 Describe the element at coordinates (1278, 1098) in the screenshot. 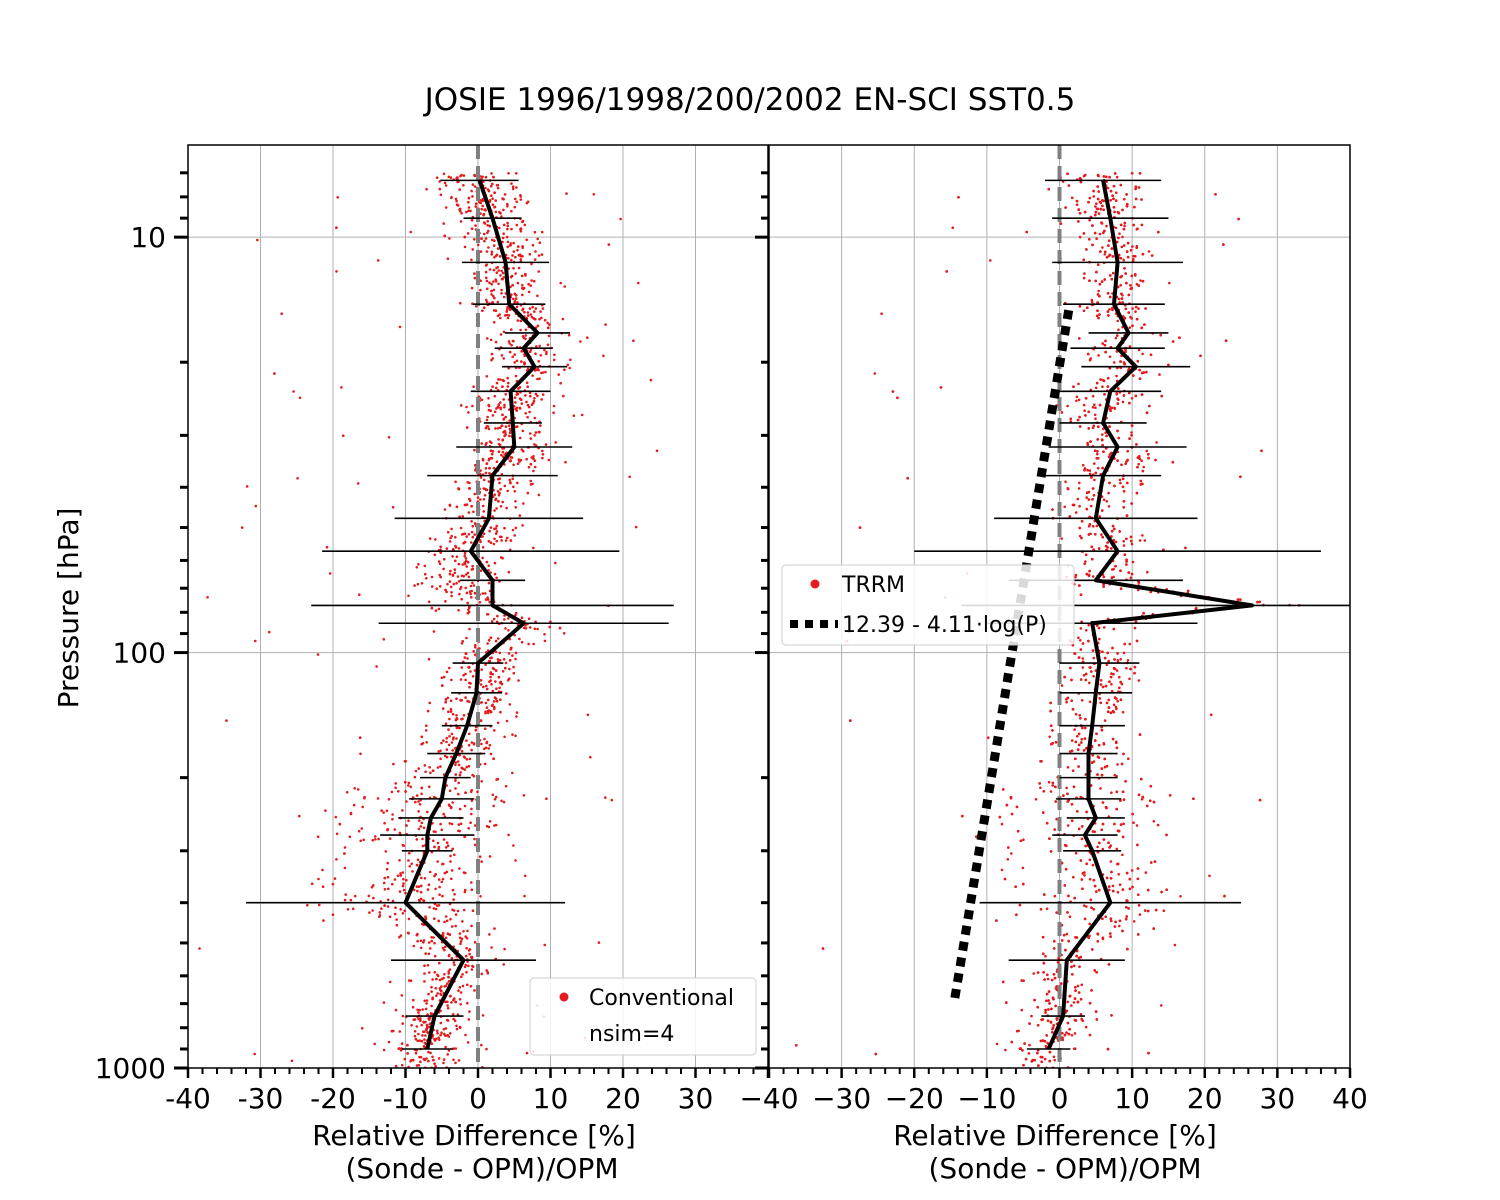

I see `x-tick-label: 30` at that location.